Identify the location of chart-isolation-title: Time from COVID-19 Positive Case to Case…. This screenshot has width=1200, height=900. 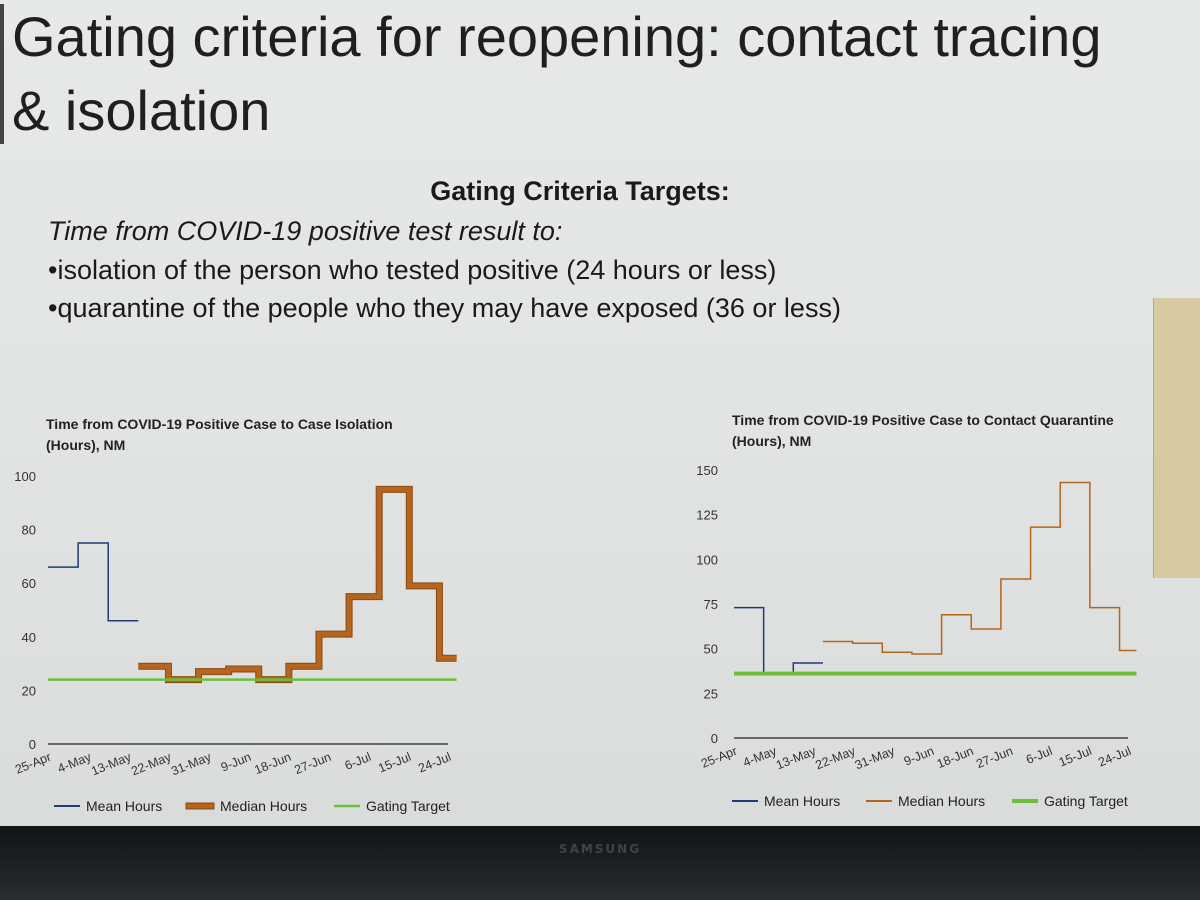
(219, 435).